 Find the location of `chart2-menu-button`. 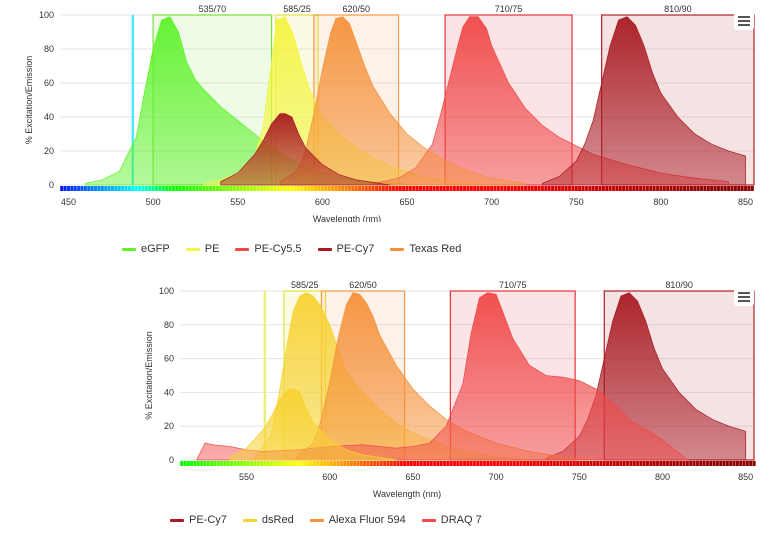

chart2-menu-button is located at coordinates (744, 297).